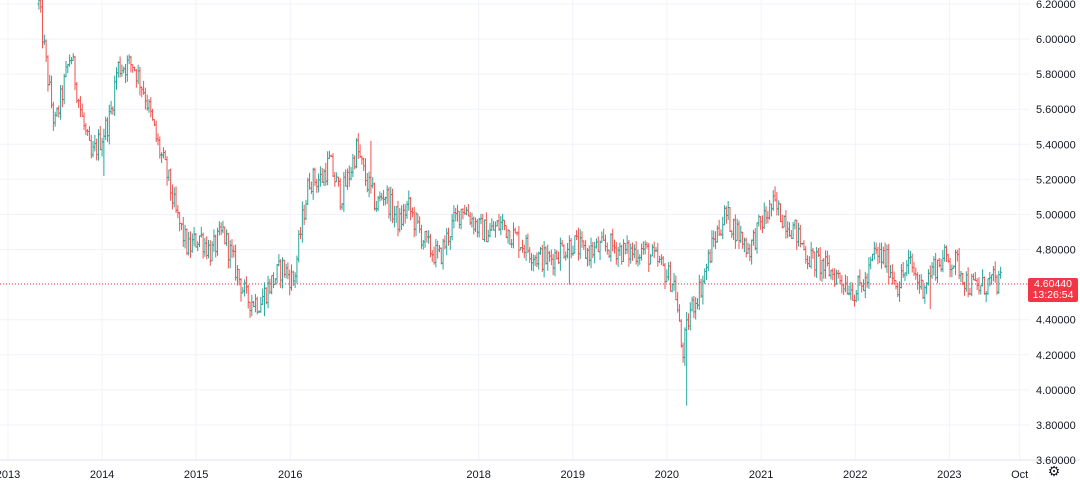 This screenshot has width=1080, height=490. I want to click on last-price-tag: 4.60440 13:26:54, so click(1053, 289).